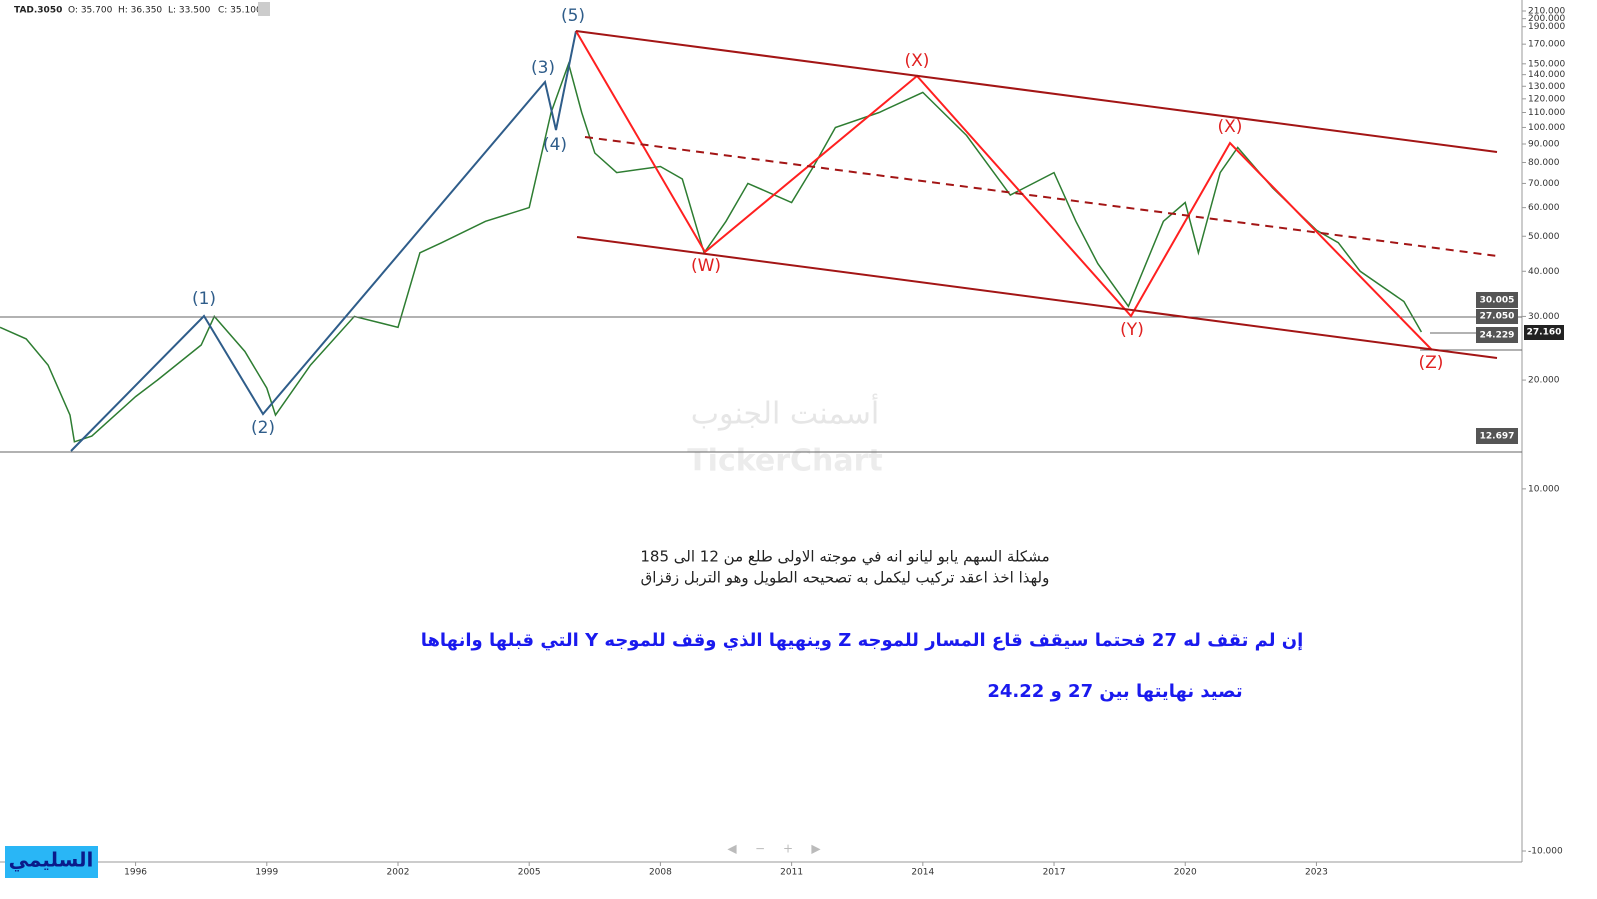 The image size is (1597, 899). What do you see at coordinates (1544, 144) in the screenshot?
I see `y-tick-label: 90.000` at bounding box center [1544, 144].